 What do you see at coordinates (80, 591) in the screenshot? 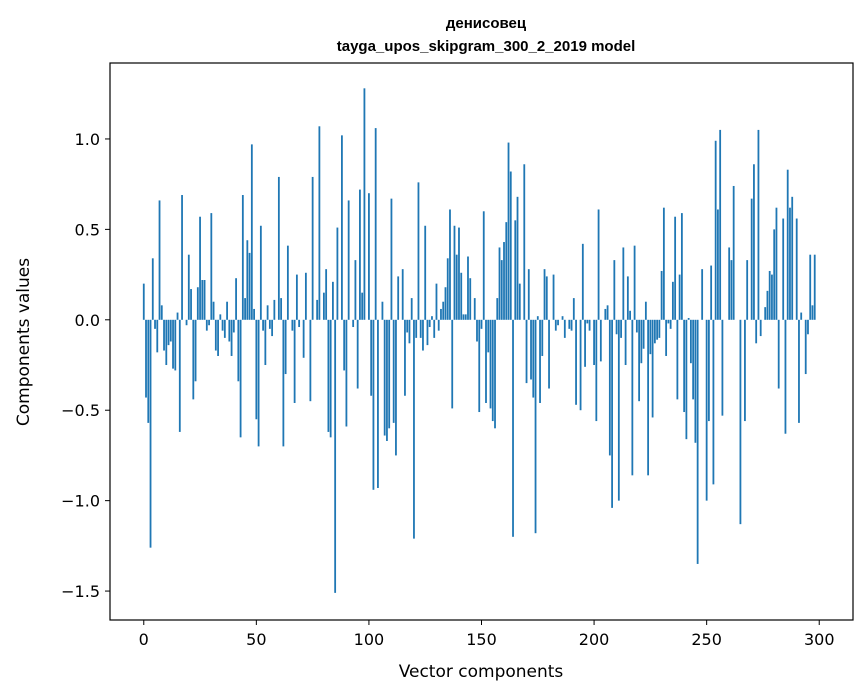
I see `y-tick-label: −1.5` at bounding box center [80, 591].